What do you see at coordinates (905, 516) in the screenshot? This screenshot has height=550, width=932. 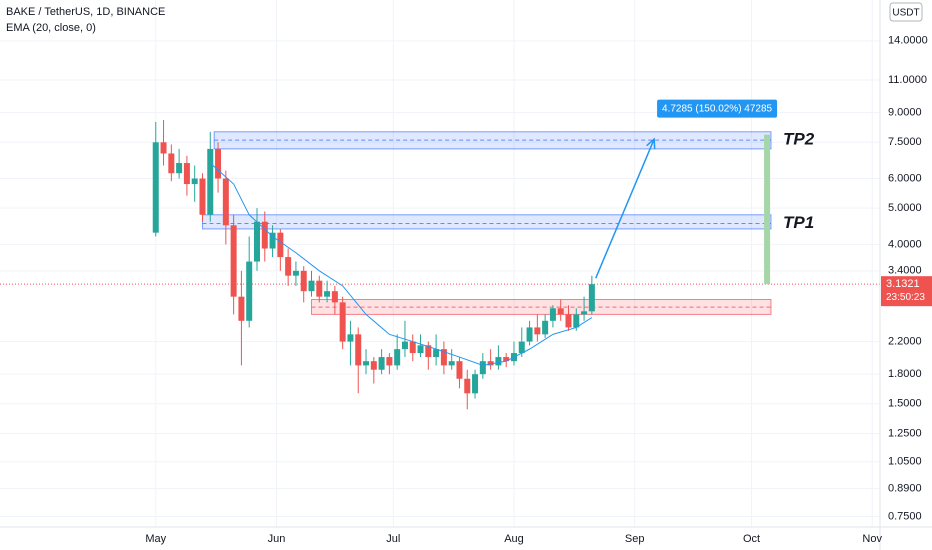 I see `y-tick-label: 0.7500` at bounding box center [905, 516].